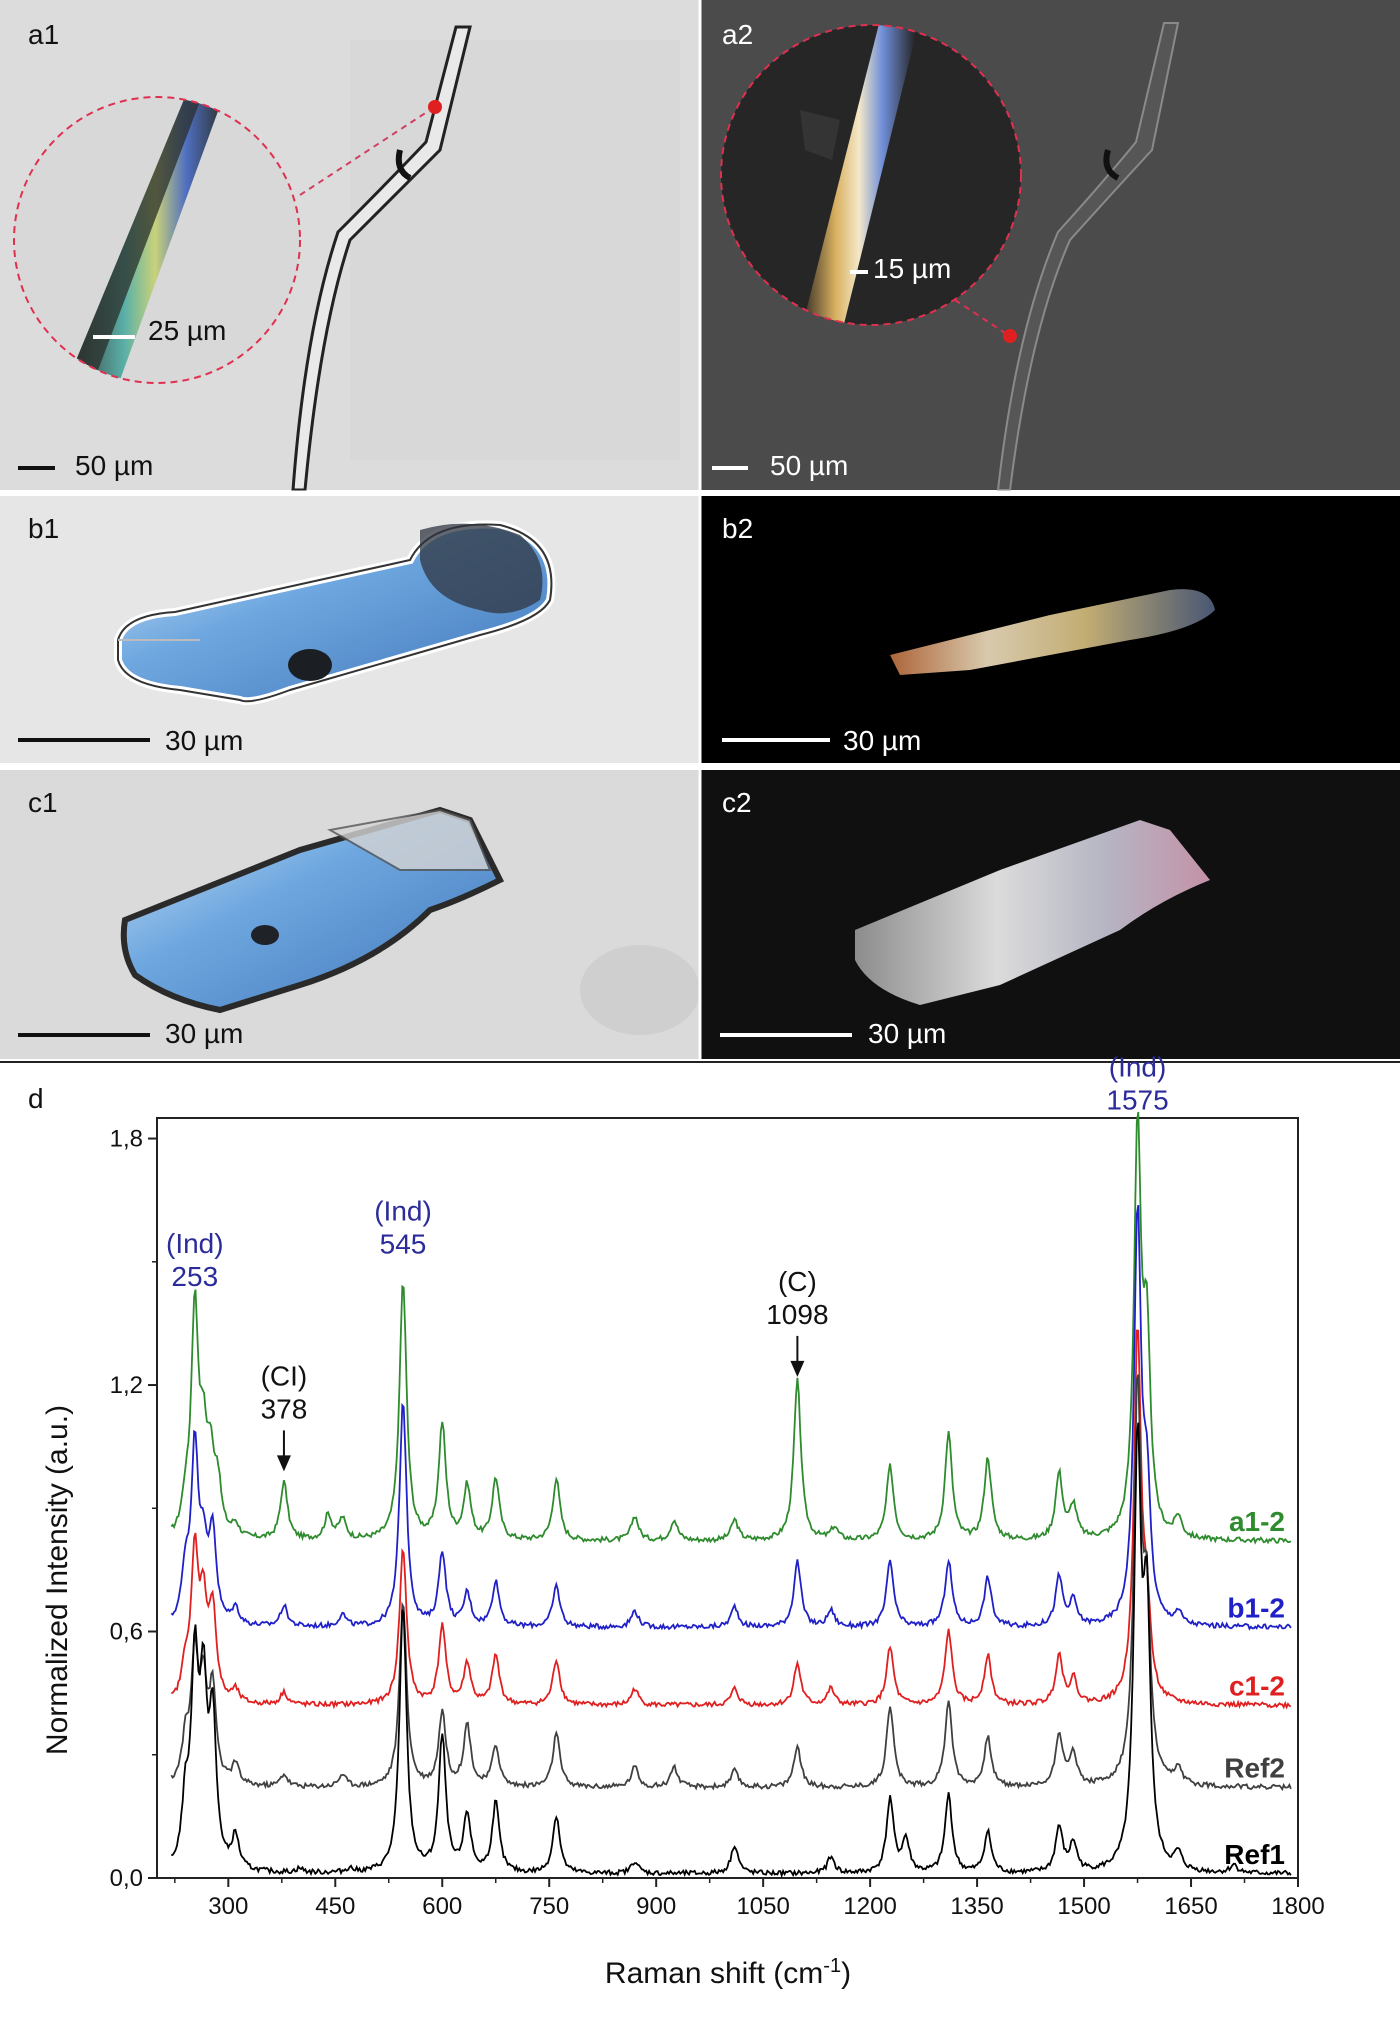 The width and height of the screenshot is (1400, 2019). Describe the element at coordinates (737, 34) in the screenshot. I see `panel-label-a2: a2` at that location.